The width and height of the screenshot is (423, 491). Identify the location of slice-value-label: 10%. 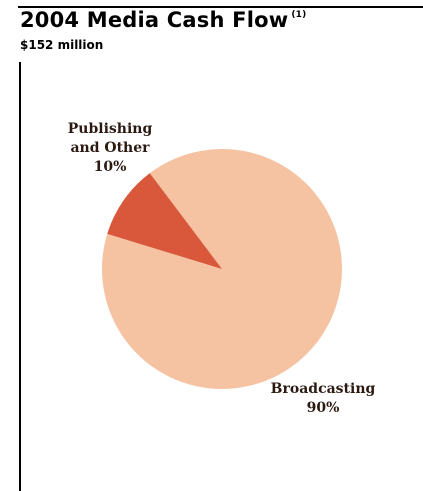
(110, 167).